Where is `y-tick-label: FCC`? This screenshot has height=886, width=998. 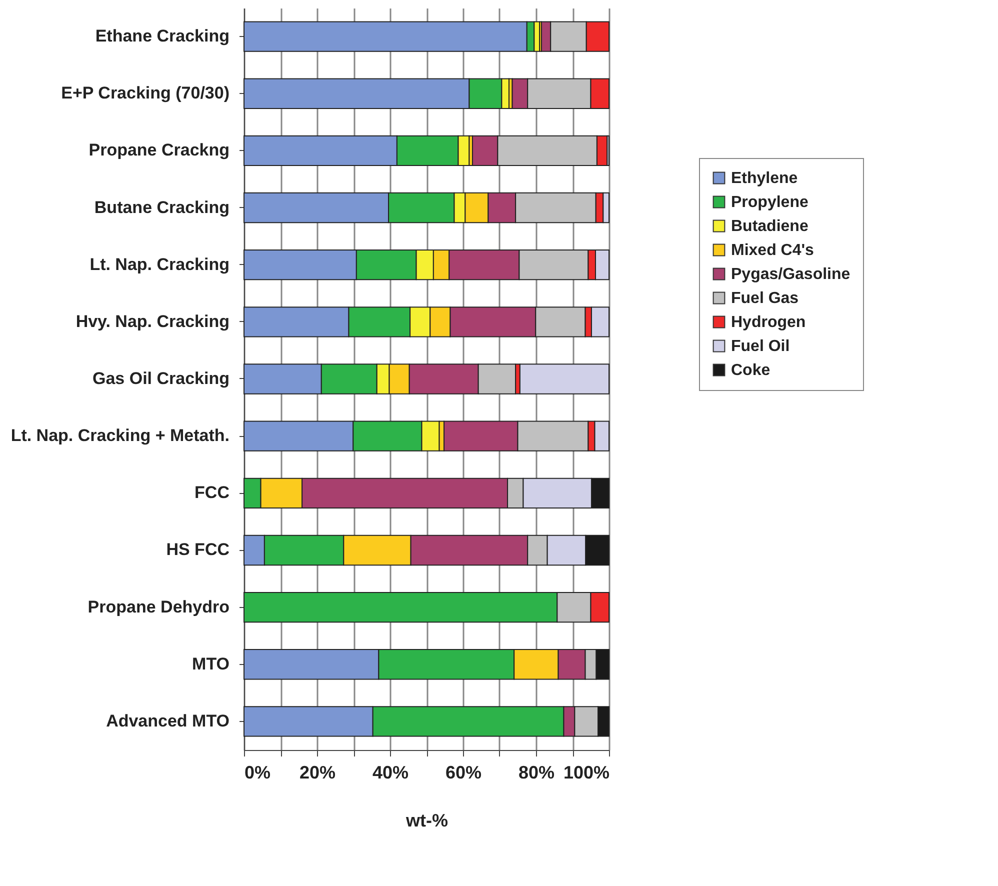 y-tick-label: FCC is located at coordinates (212, 492).